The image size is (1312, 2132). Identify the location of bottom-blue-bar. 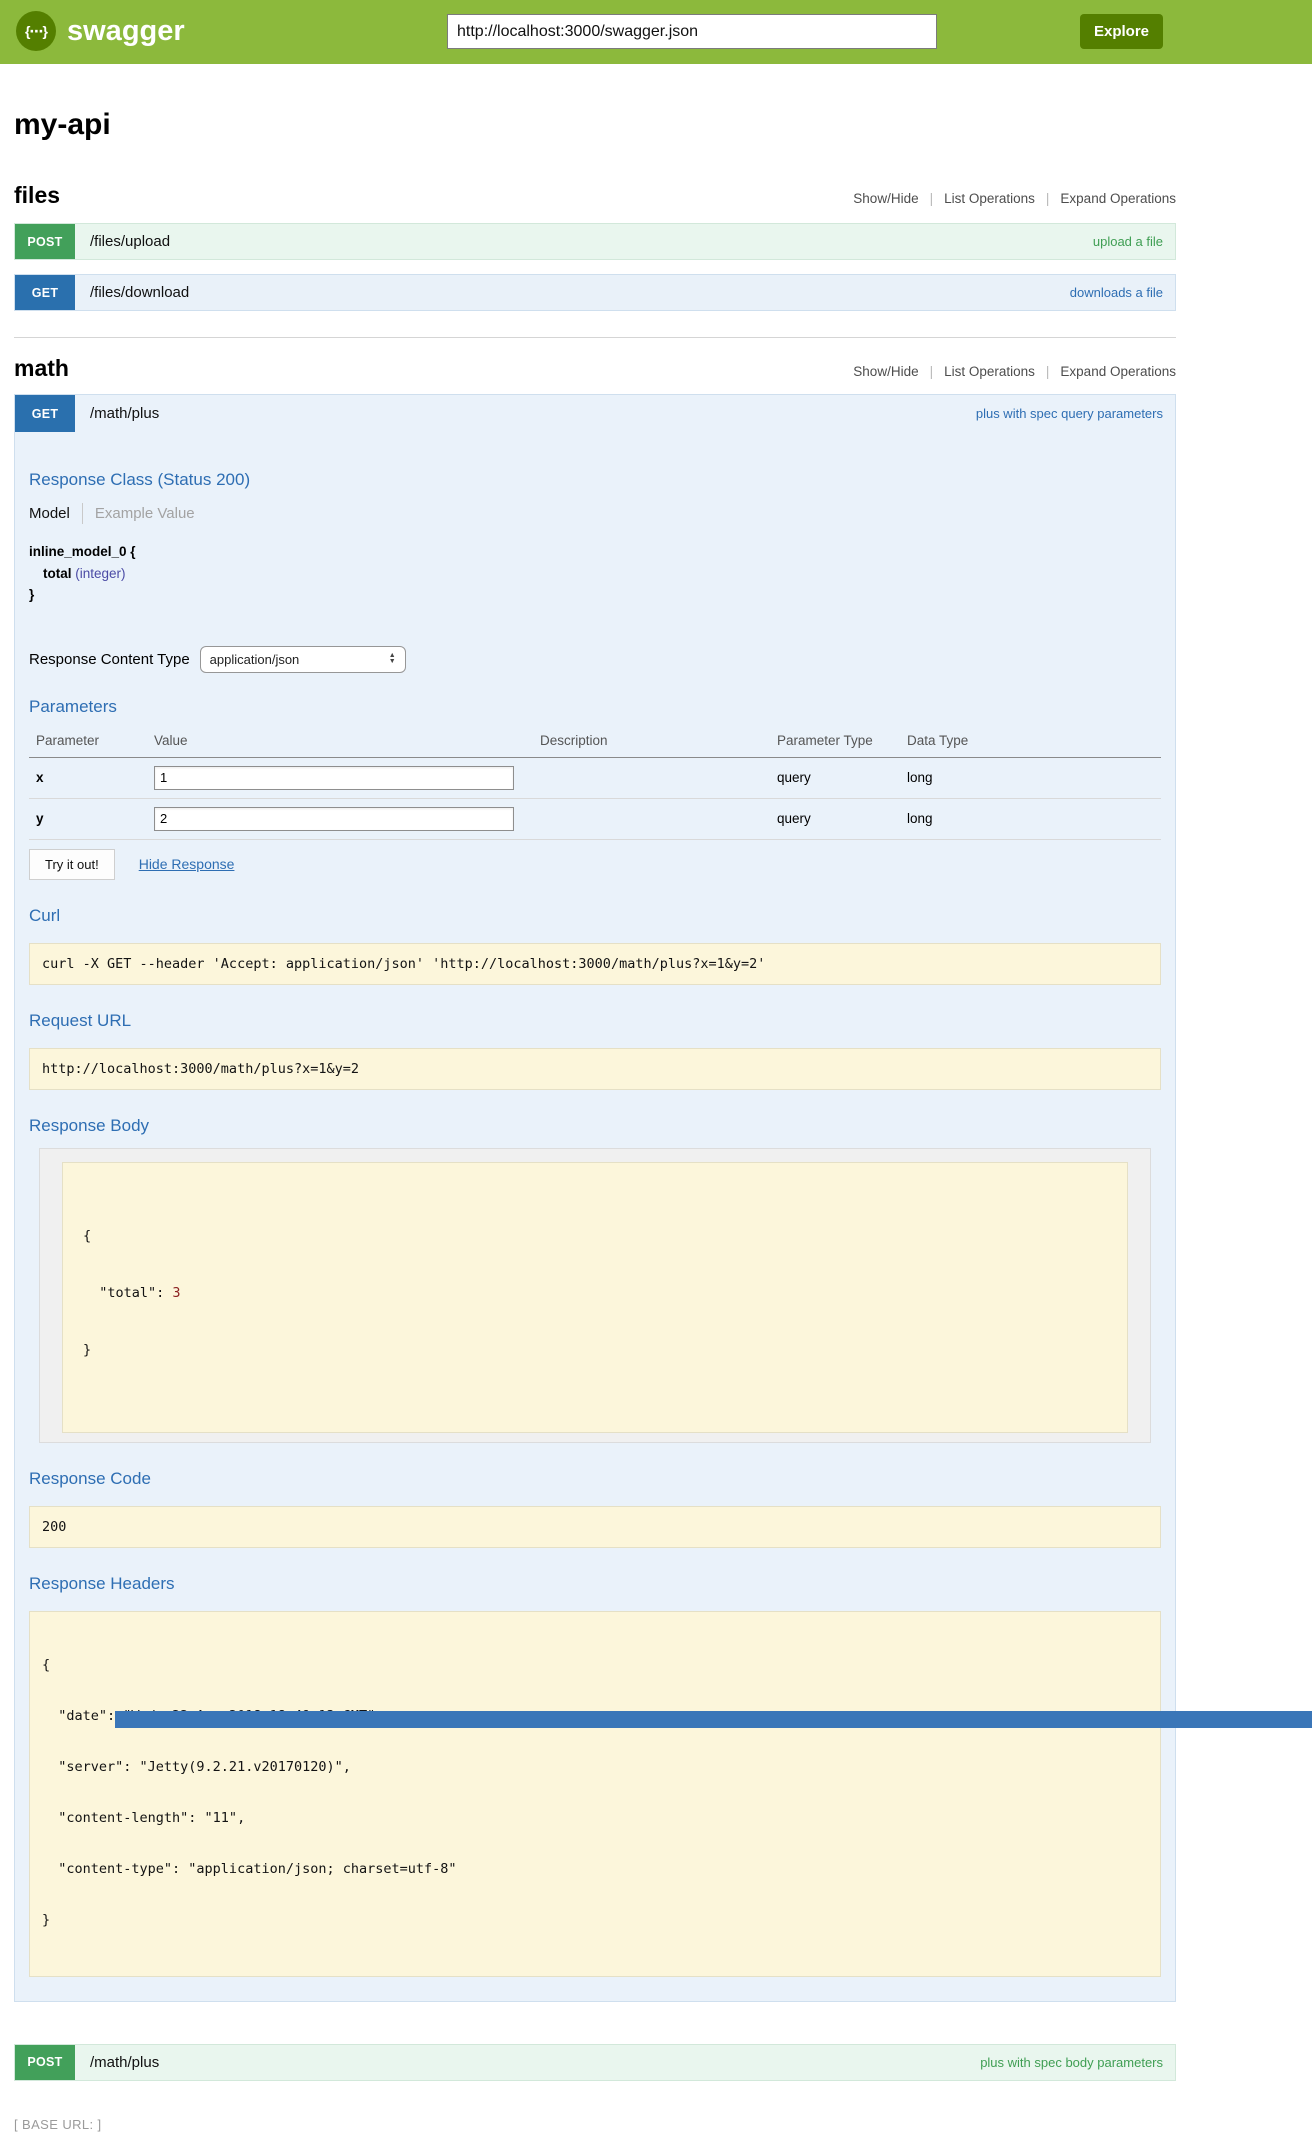
(713, 1719).